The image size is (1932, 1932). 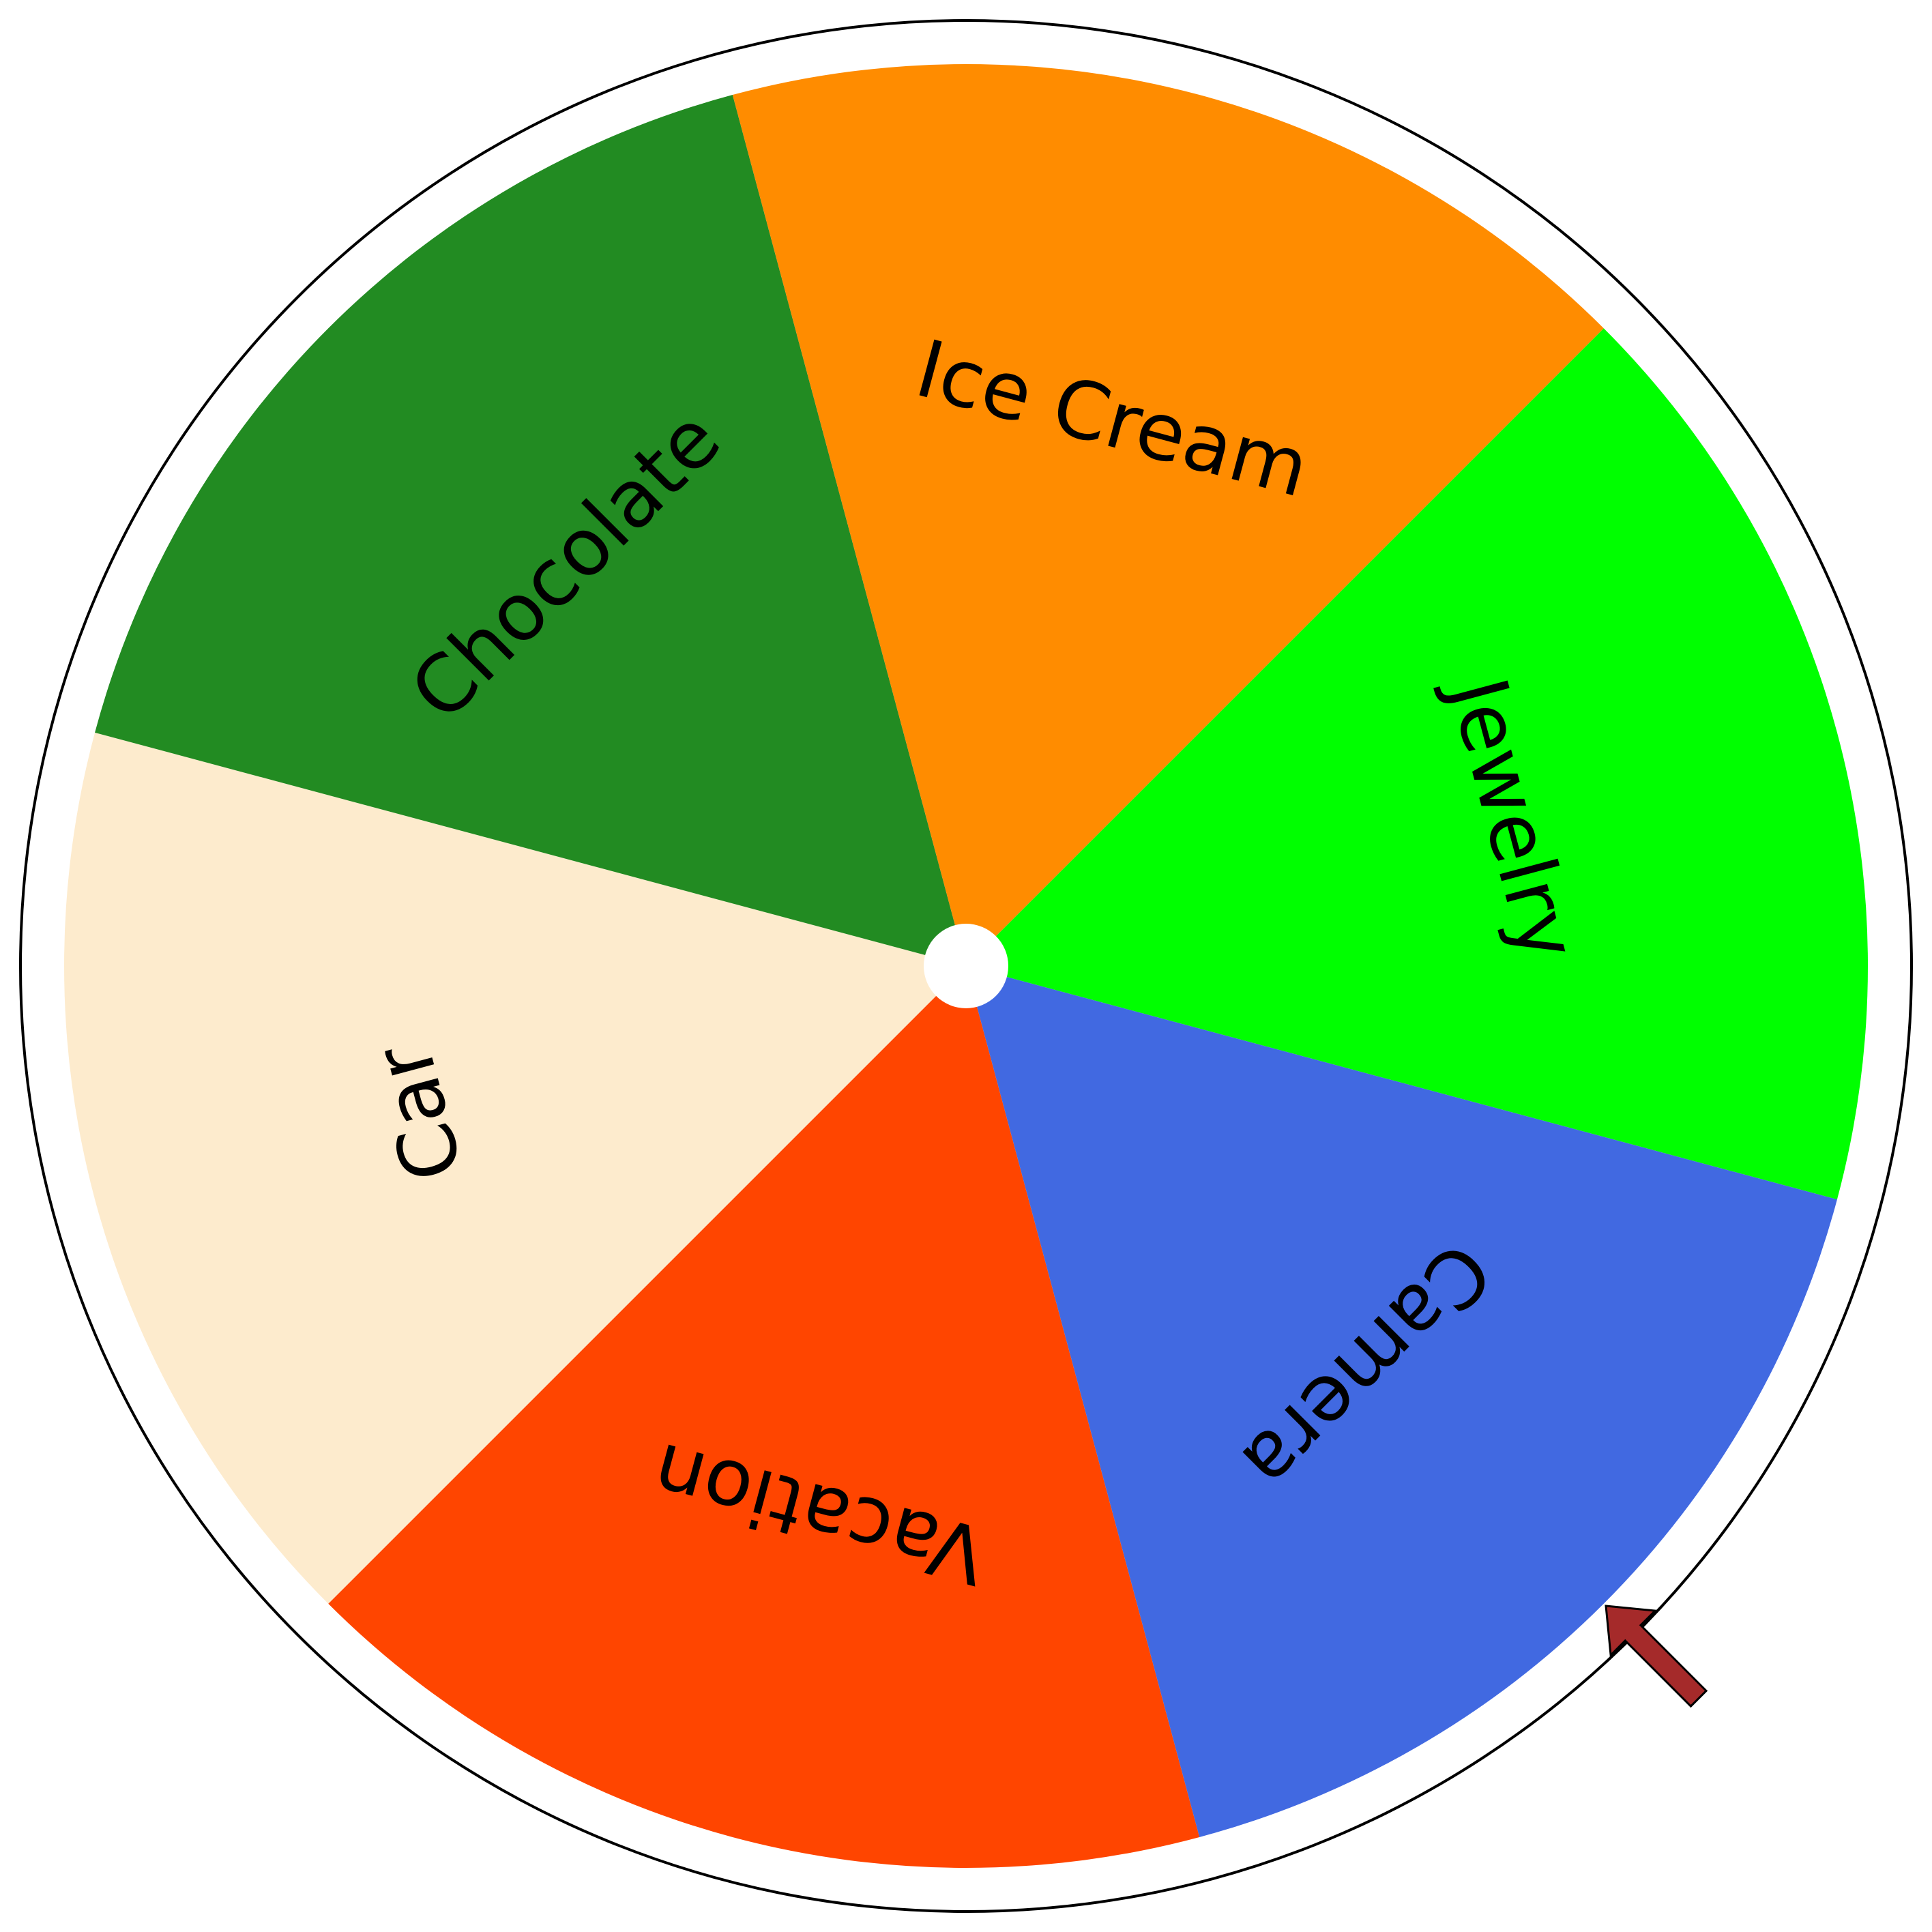 I want to click on wheel-hub, so click(x=966, y=966).